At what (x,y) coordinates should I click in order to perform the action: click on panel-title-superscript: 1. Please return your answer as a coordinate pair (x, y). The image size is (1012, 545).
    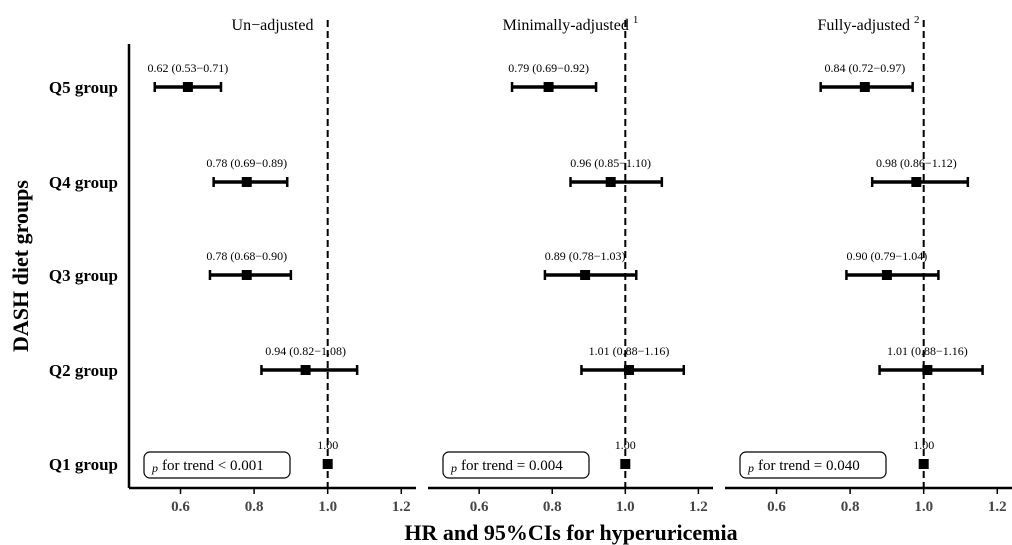
    Looking at the image, I should click on (636, 20).